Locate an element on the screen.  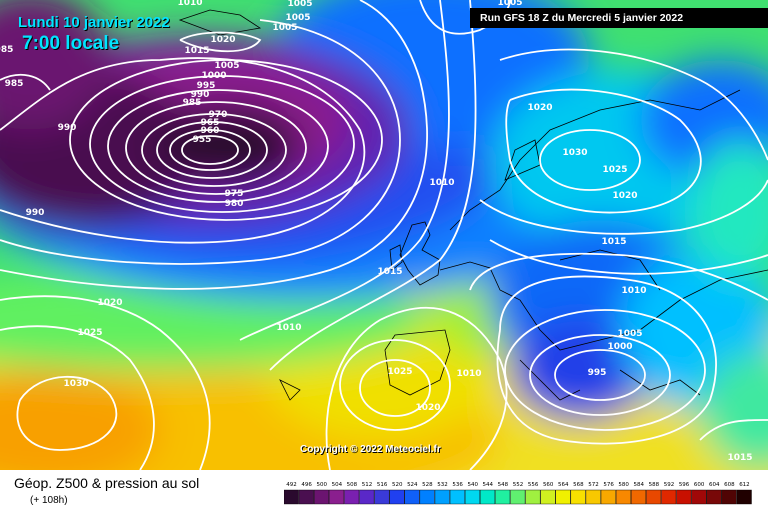
legend-tick-label: 612 is located at coordinates (744, 485).